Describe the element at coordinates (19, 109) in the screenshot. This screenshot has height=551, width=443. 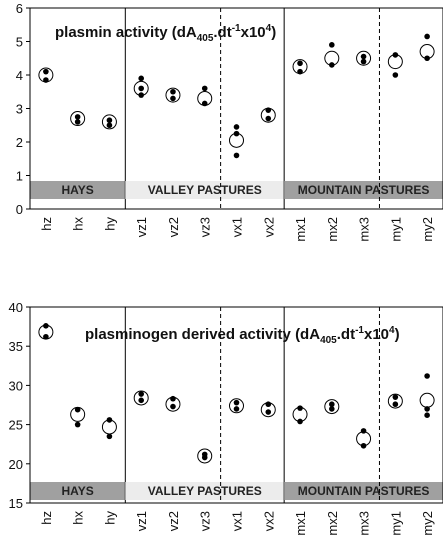
I see `y-tick-label: 3` at that location.